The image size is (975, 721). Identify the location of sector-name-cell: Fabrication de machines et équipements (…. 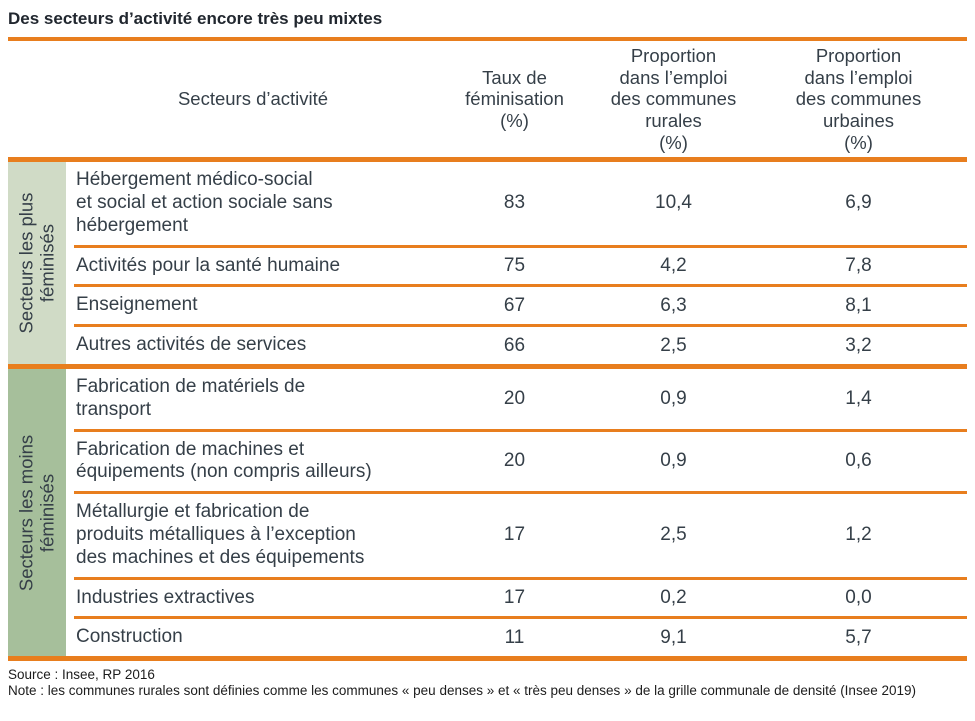
(253, 462).